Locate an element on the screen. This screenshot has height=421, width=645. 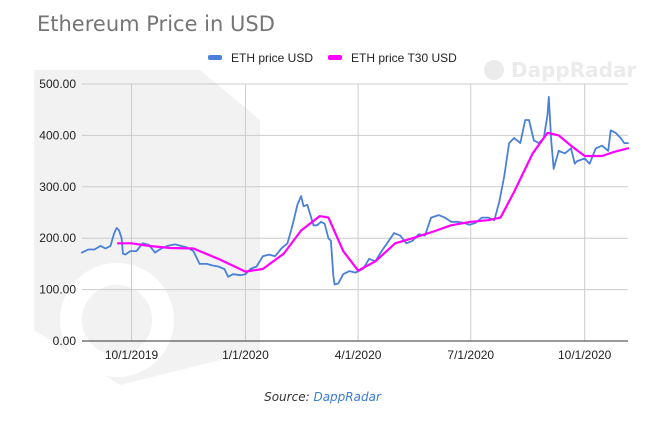
x-tick-label: 1/1/2020 is located at coordinates (245, 355).